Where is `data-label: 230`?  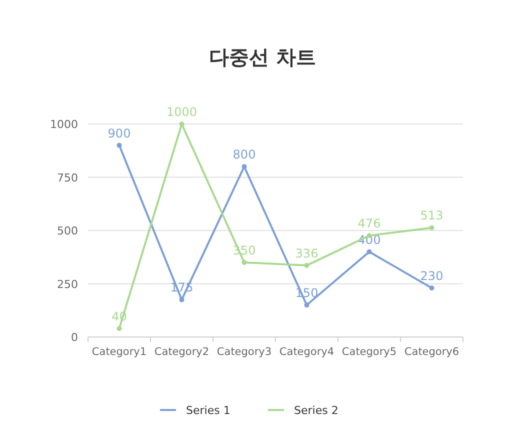
data-label: 230 is located at coordinates (432, 276).